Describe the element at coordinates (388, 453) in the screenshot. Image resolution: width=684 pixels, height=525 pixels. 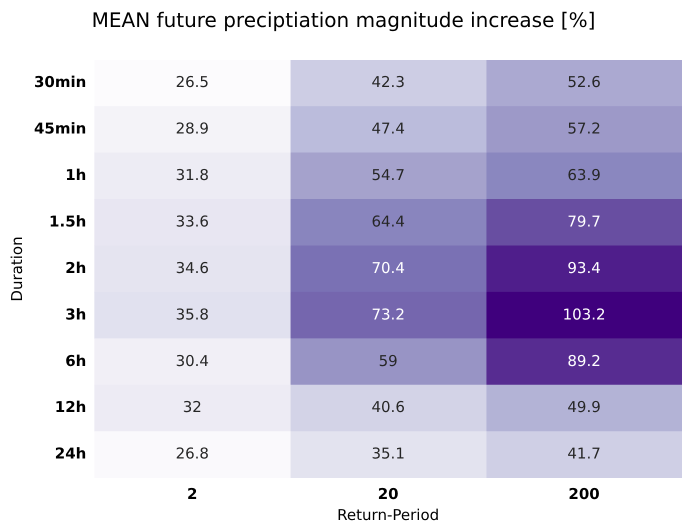
I see `data-label: 35.1` at that location.